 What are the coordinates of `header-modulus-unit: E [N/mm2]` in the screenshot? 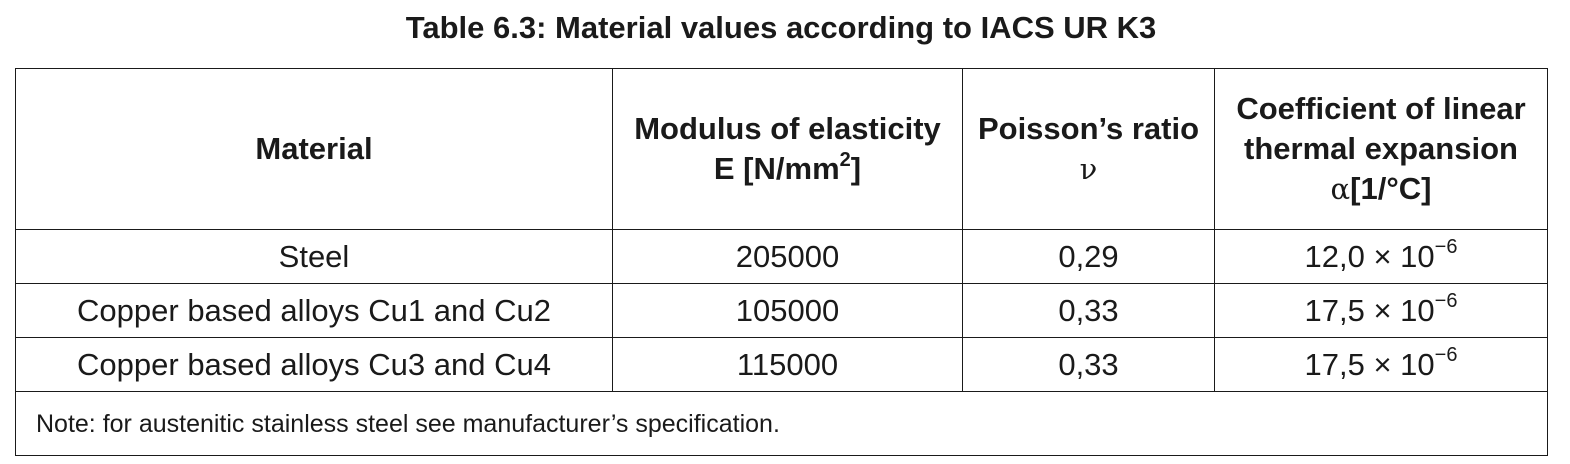 It's located at (787, 169).